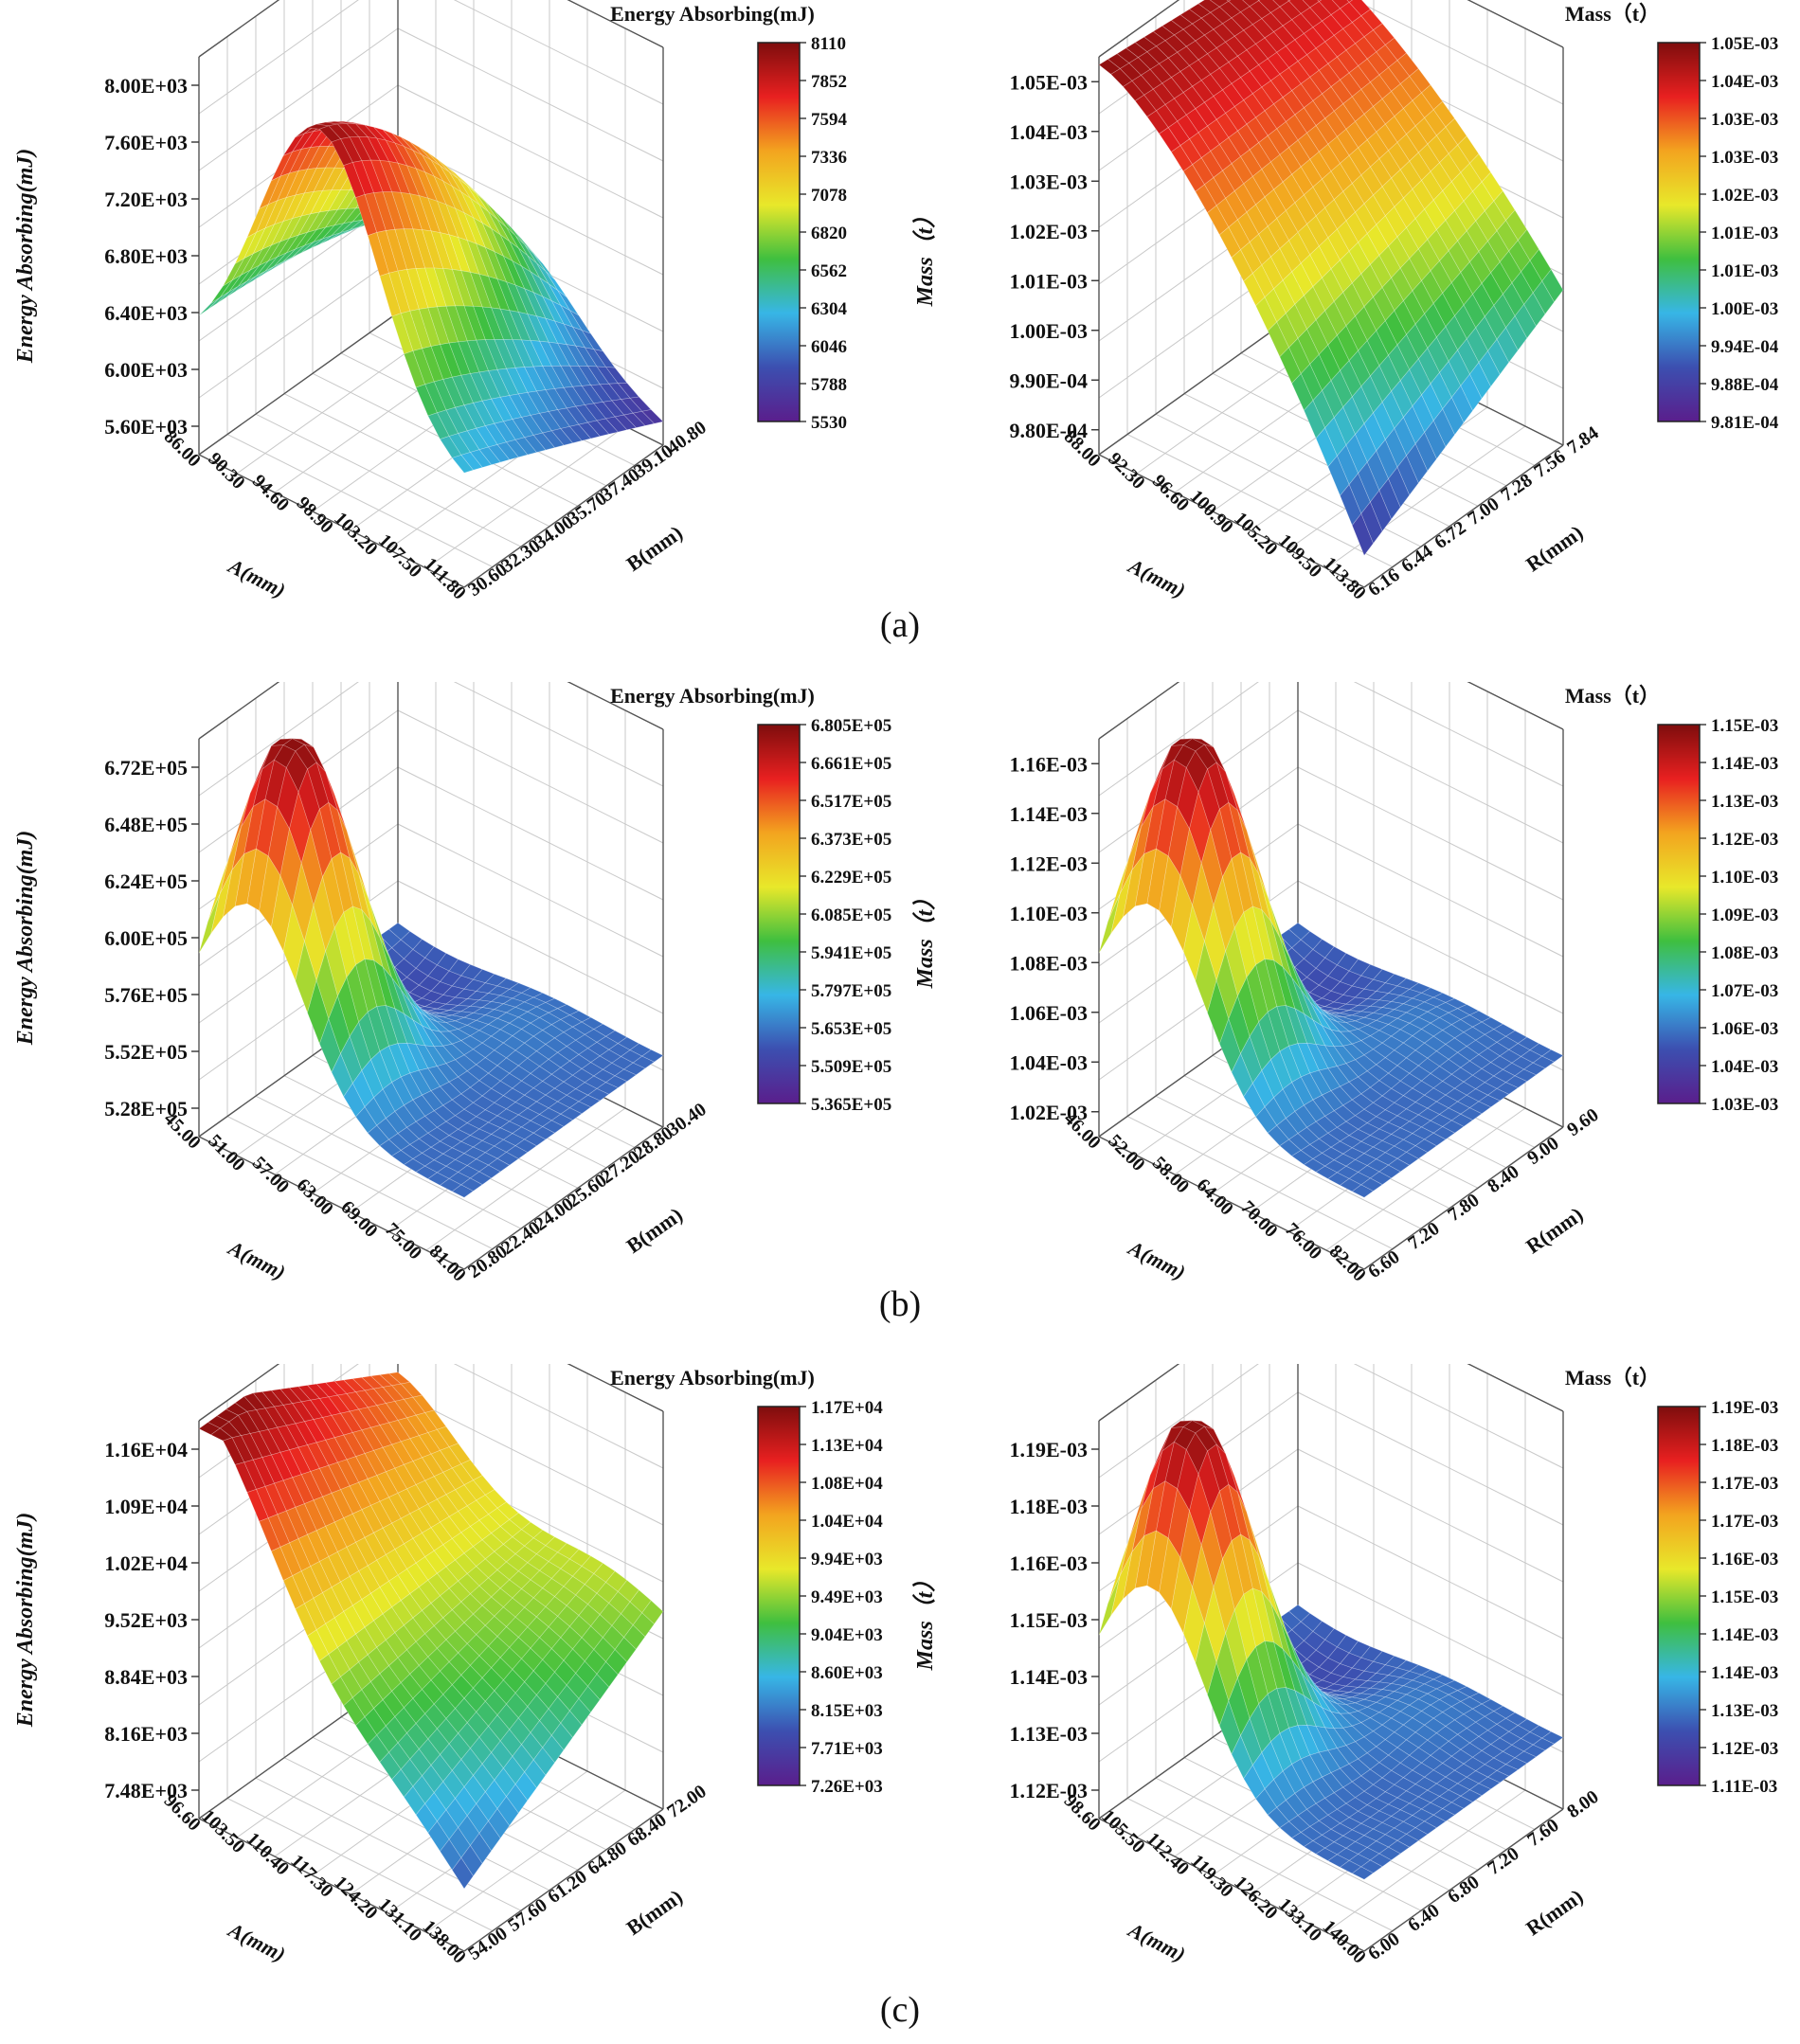 This screenshot has width=1800, height=2044. What do you see at coordinates (146, 768) in the screenshot?
I see `z-tick-label: 6.72E+05` at bounding box center [146, 768].